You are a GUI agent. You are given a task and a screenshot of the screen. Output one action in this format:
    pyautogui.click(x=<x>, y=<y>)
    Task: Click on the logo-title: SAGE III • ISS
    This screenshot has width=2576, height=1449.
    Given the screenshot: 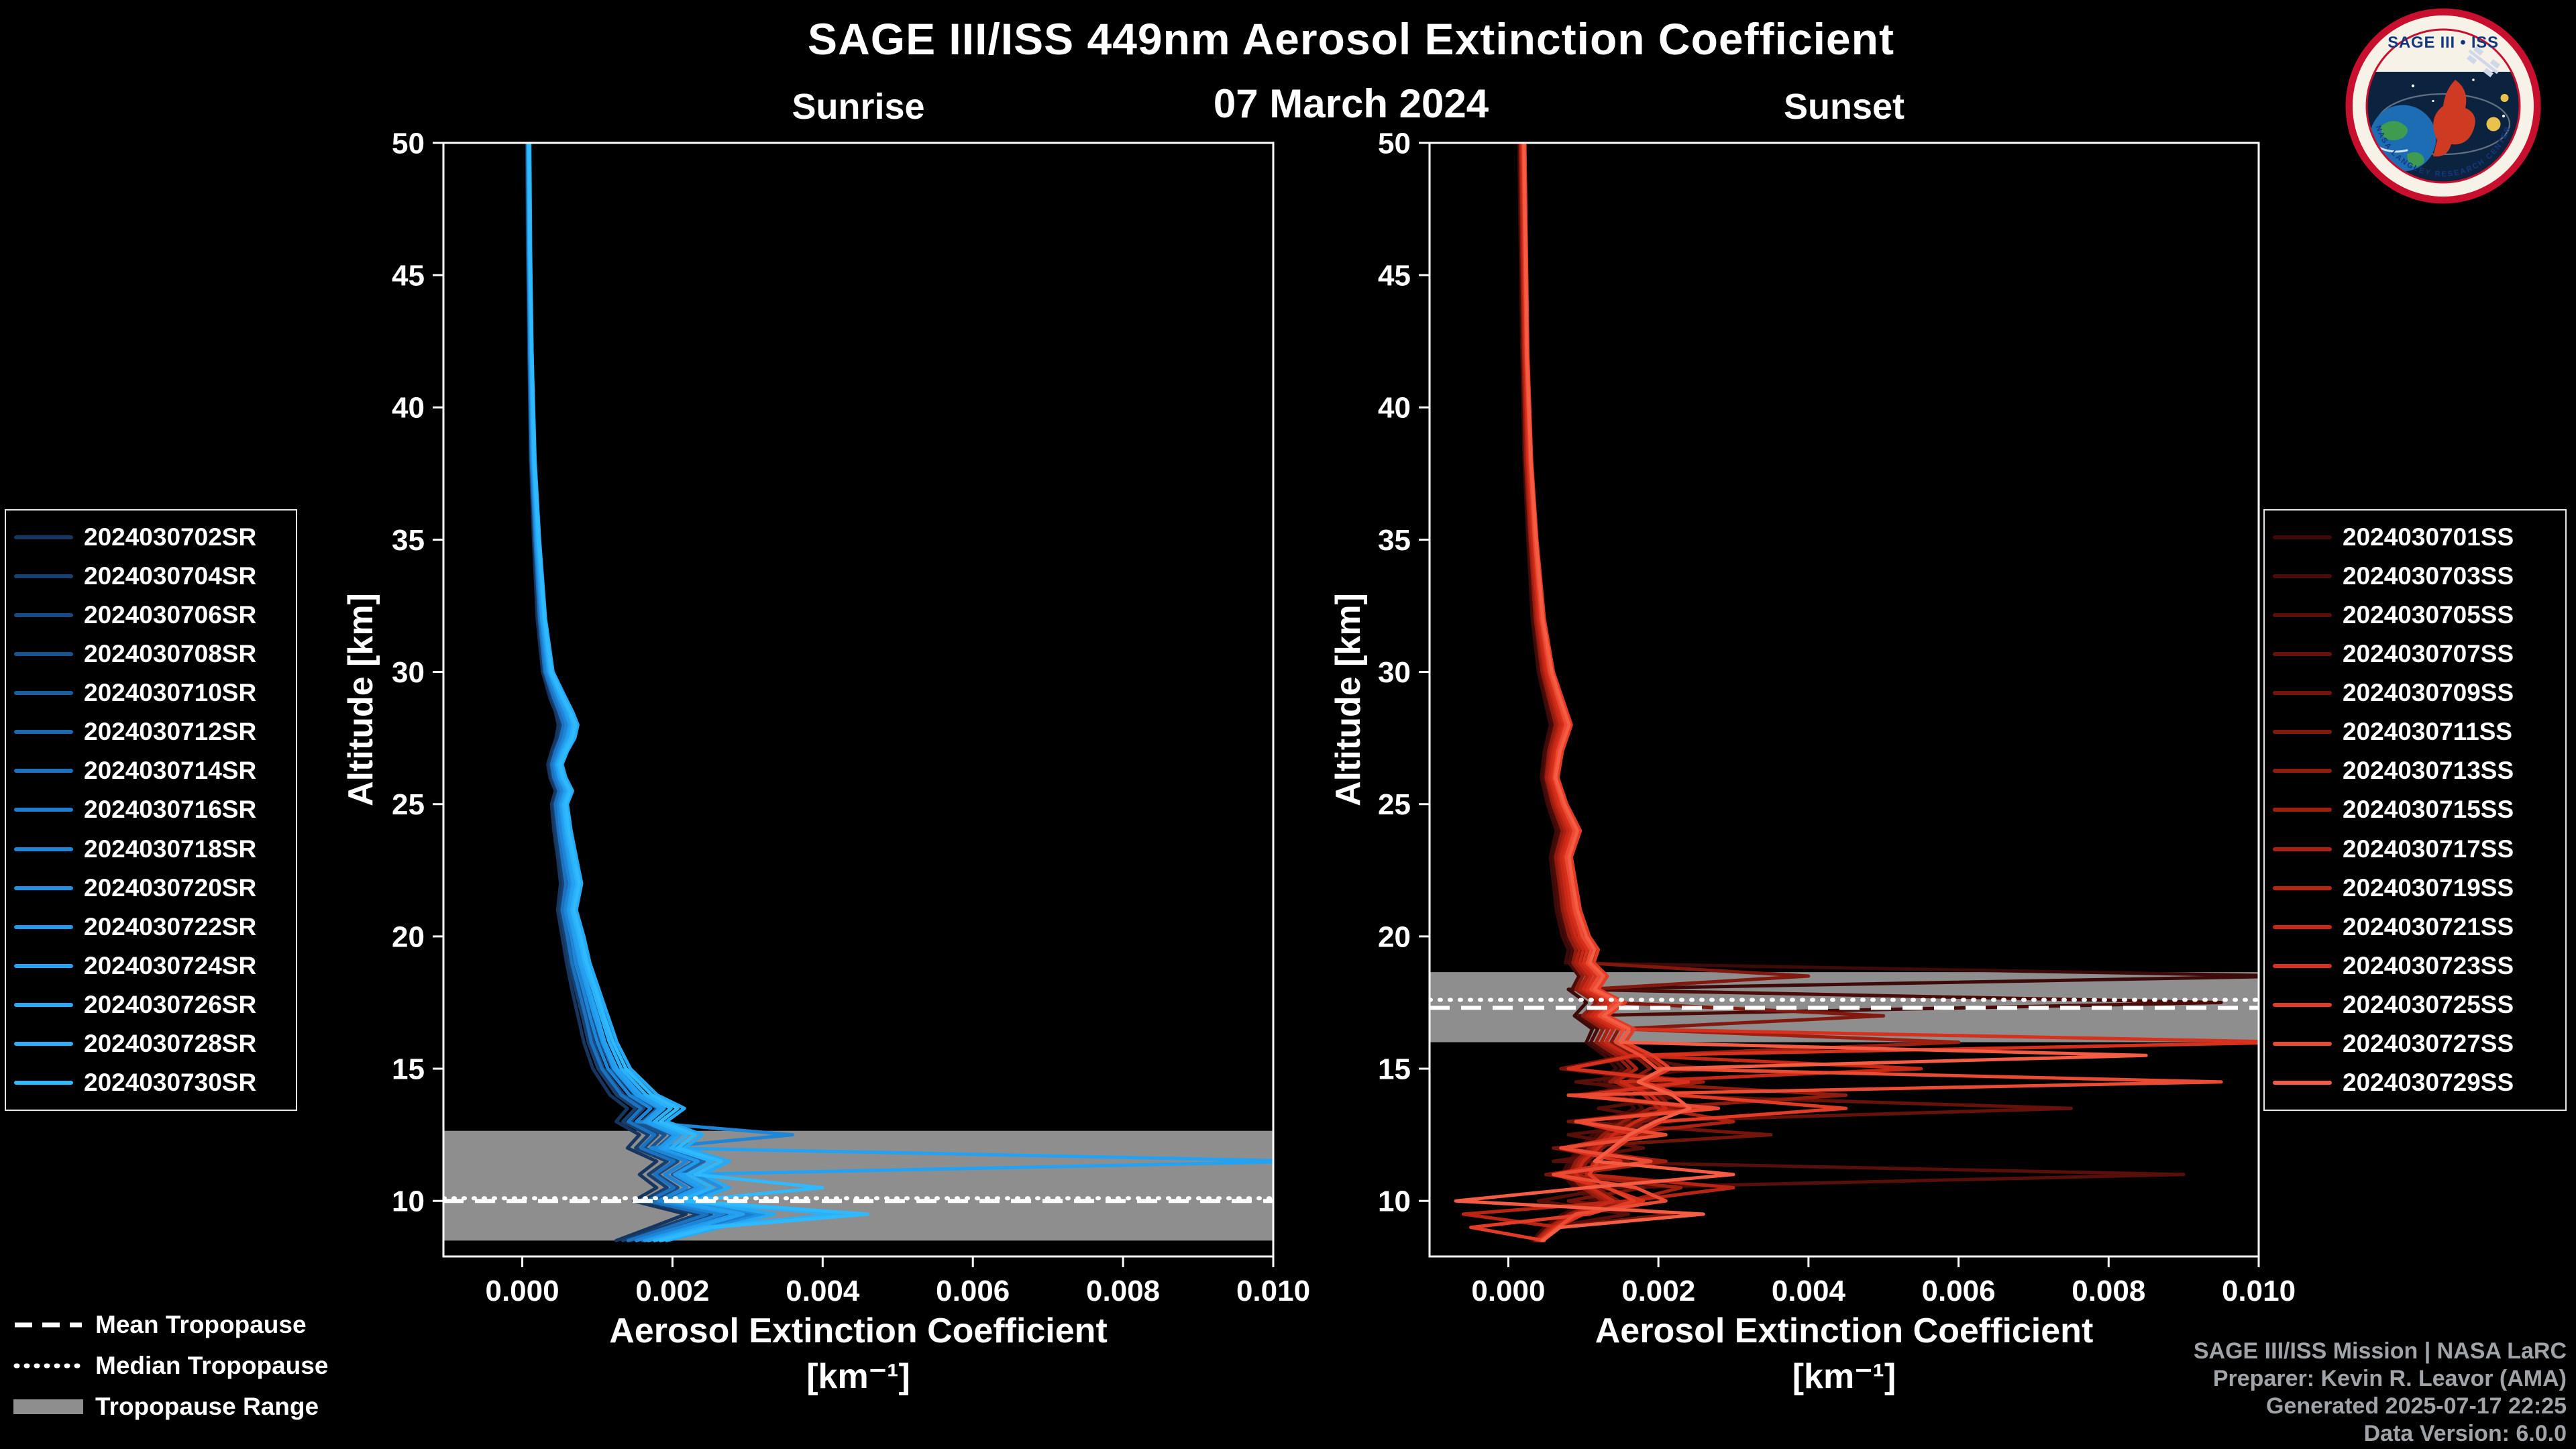 What is the action you would take?
    pyautogui.click(x=2443, y=43)
    